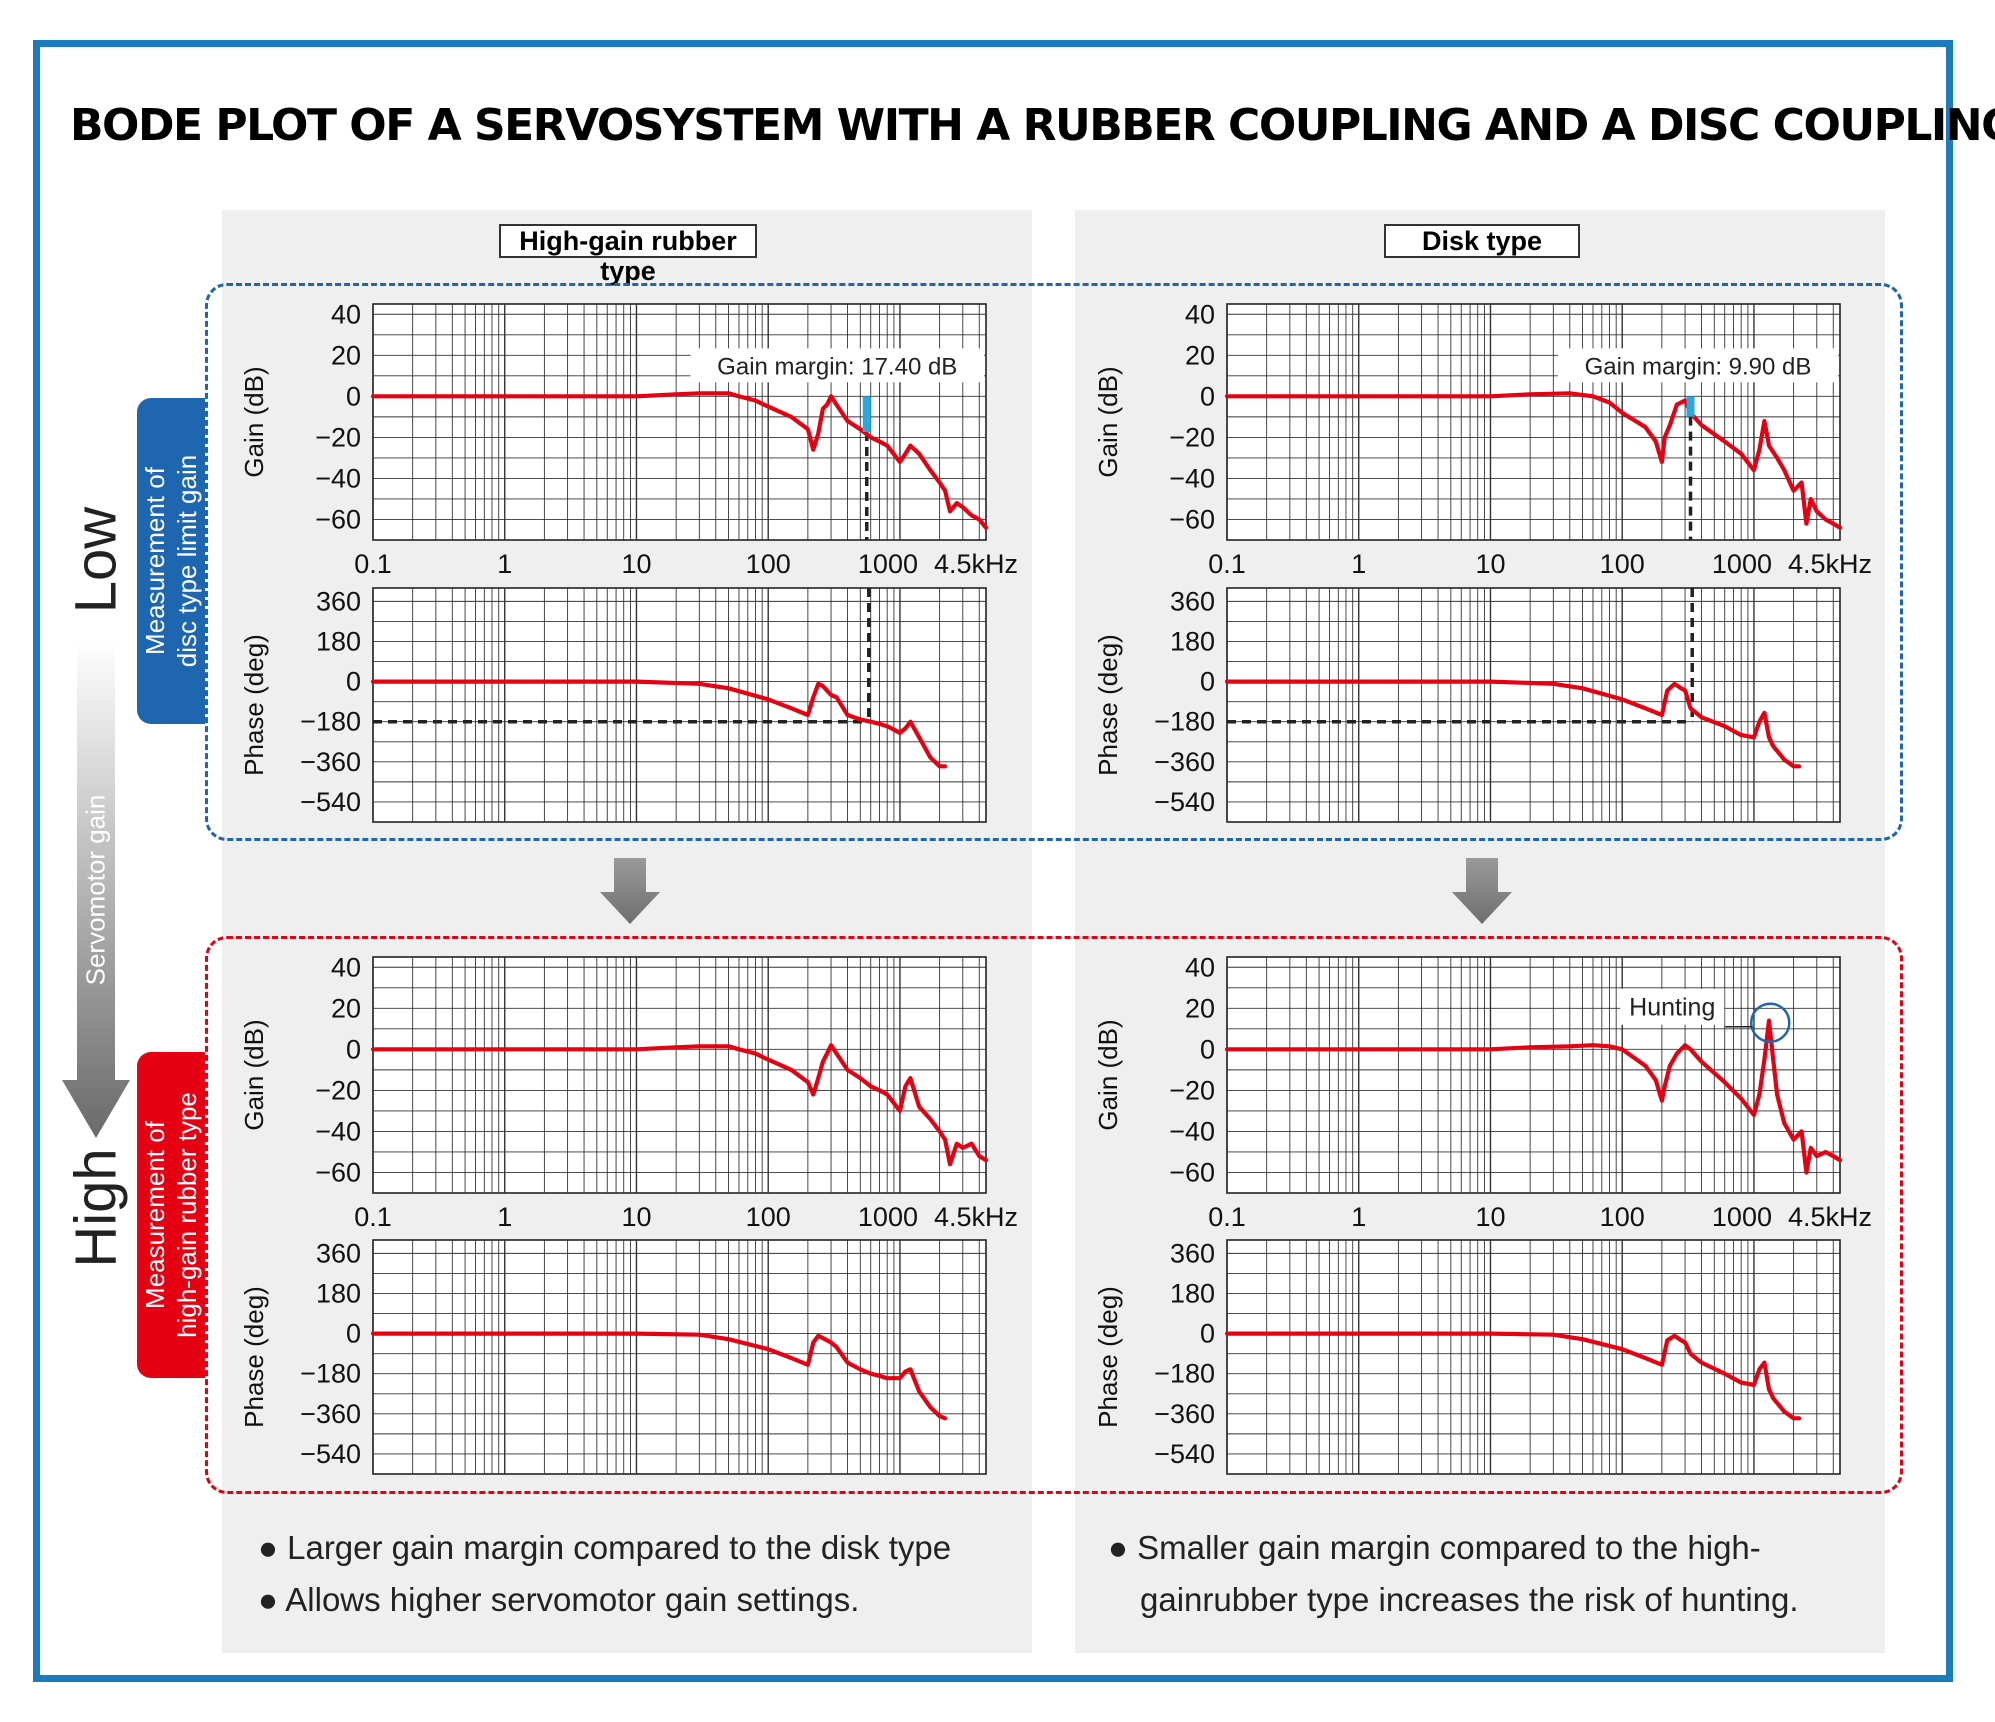 This screenshot has height=1722, width=1995. I want to click on rubber_high_phase-curve, so click(659, 1376).